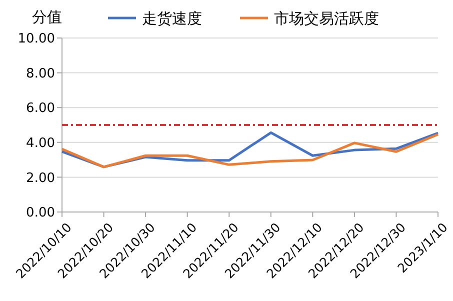 This screenshot has width=453, height=301. Describe the element at coordinates (47, 17) in the screenshot. I see `y-axis-title: 分值` at that location.